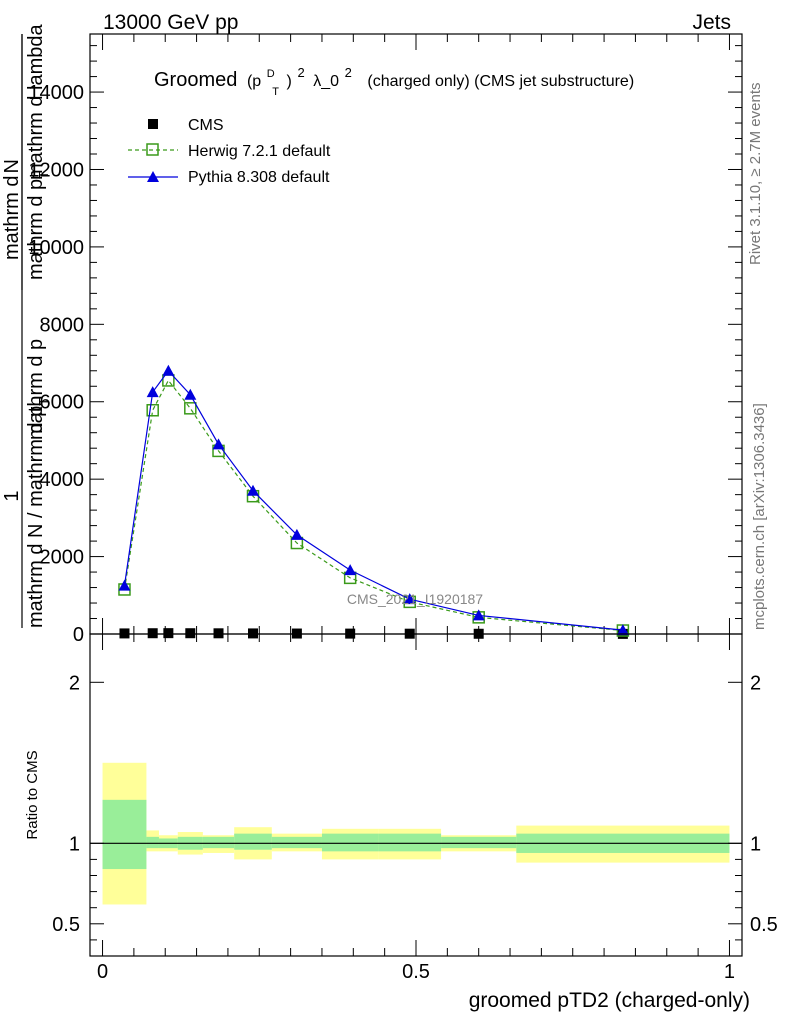 This screenshot has width=786, height=1024. I want to click on x-axis-label: groomed pTD2 (charged-only), so click(609, 1000).